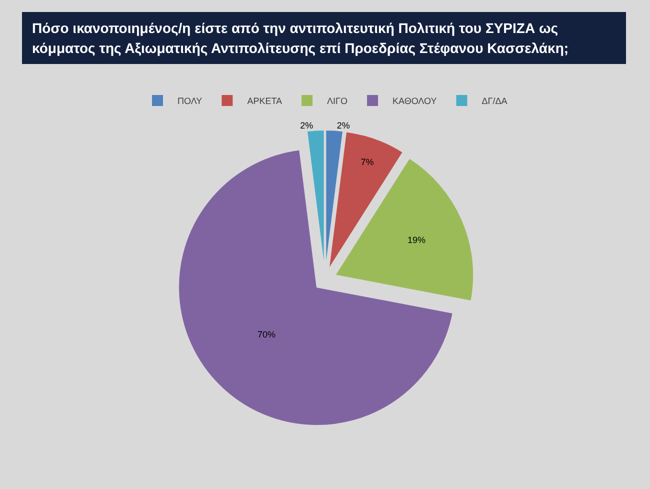 Image resolution: width=650 pixels, height=489 pixels. What do you see at coordinates (324, 38) in the screenshot?
I see `chart-title: Πόσο ικανοποιημένος/η είστε από την αντιπολιτευτική Πολιτική του ΣΥΡΙΖΑ ως κόμματος της Αξιωματικής Αντιπολίτευσης επί Προεδρίας Στέφανου Κασσελάκη;` at bounding box center [324, 38].